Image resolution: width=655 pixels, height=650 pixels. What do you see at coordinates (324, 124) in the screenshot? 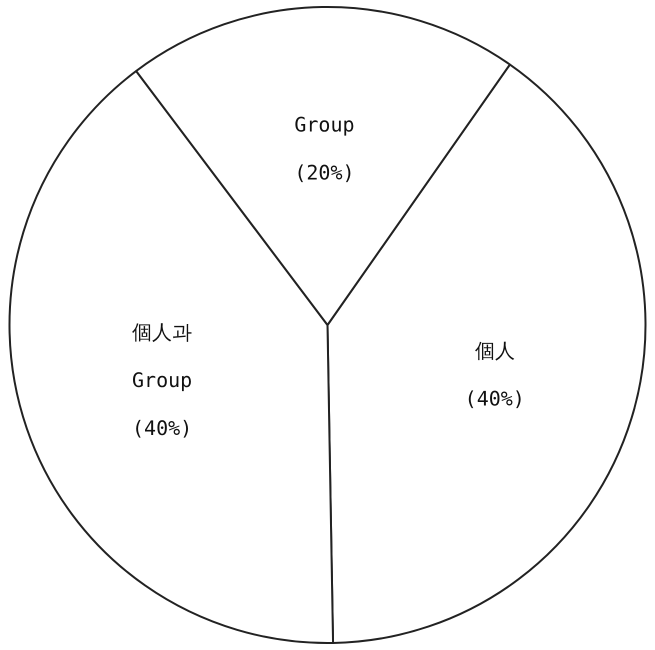
I see `slice-label: Group` at bounding box center [324, 124].